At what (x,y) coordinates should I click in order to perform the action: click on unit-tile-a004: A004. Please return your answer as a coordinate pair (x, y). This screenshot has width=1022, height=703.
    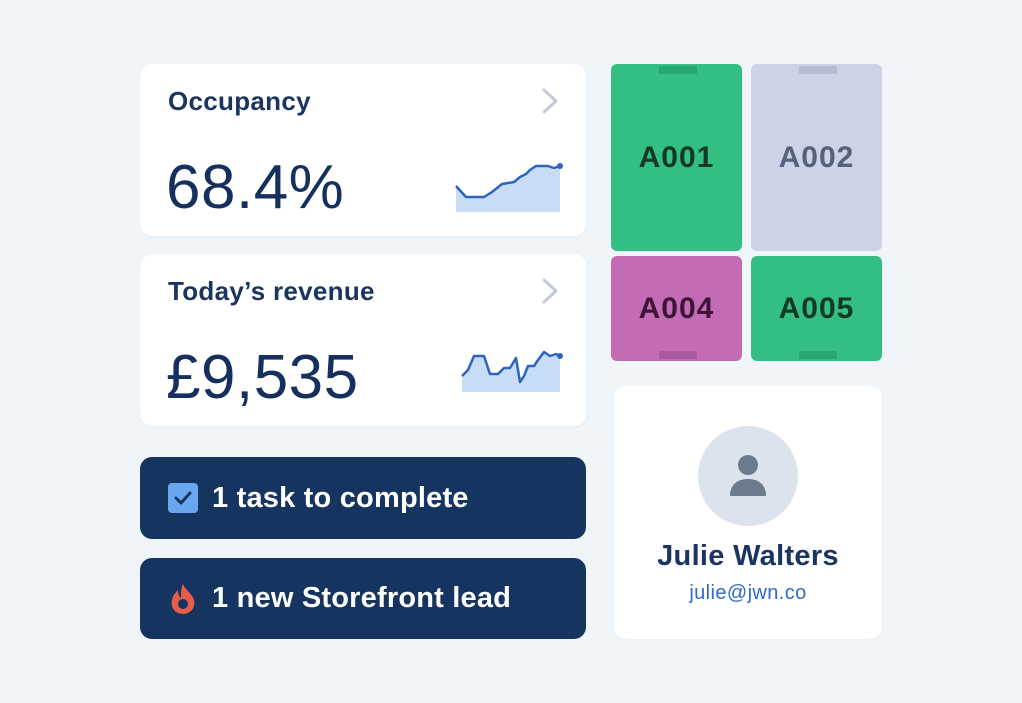
    Looking at the image, I should click on (676, 308).